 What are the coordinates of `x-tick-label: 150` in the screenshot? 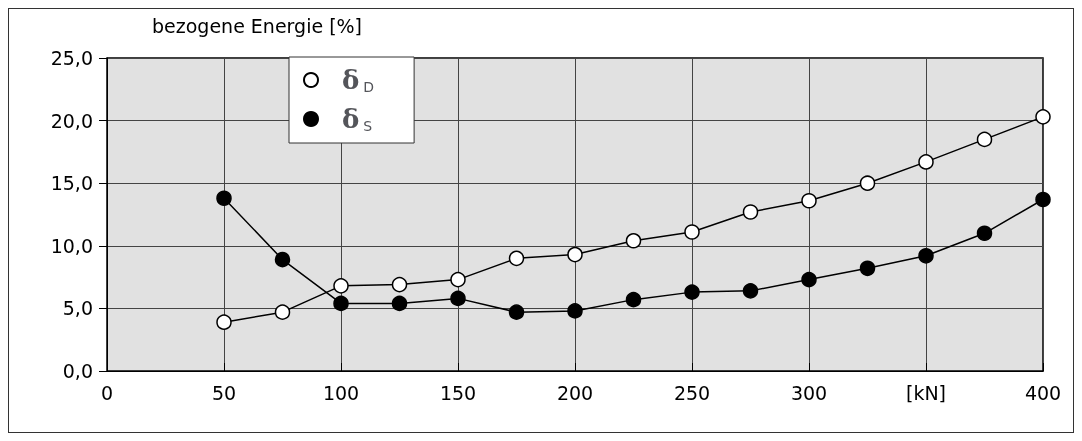 It's located at (458, 392).